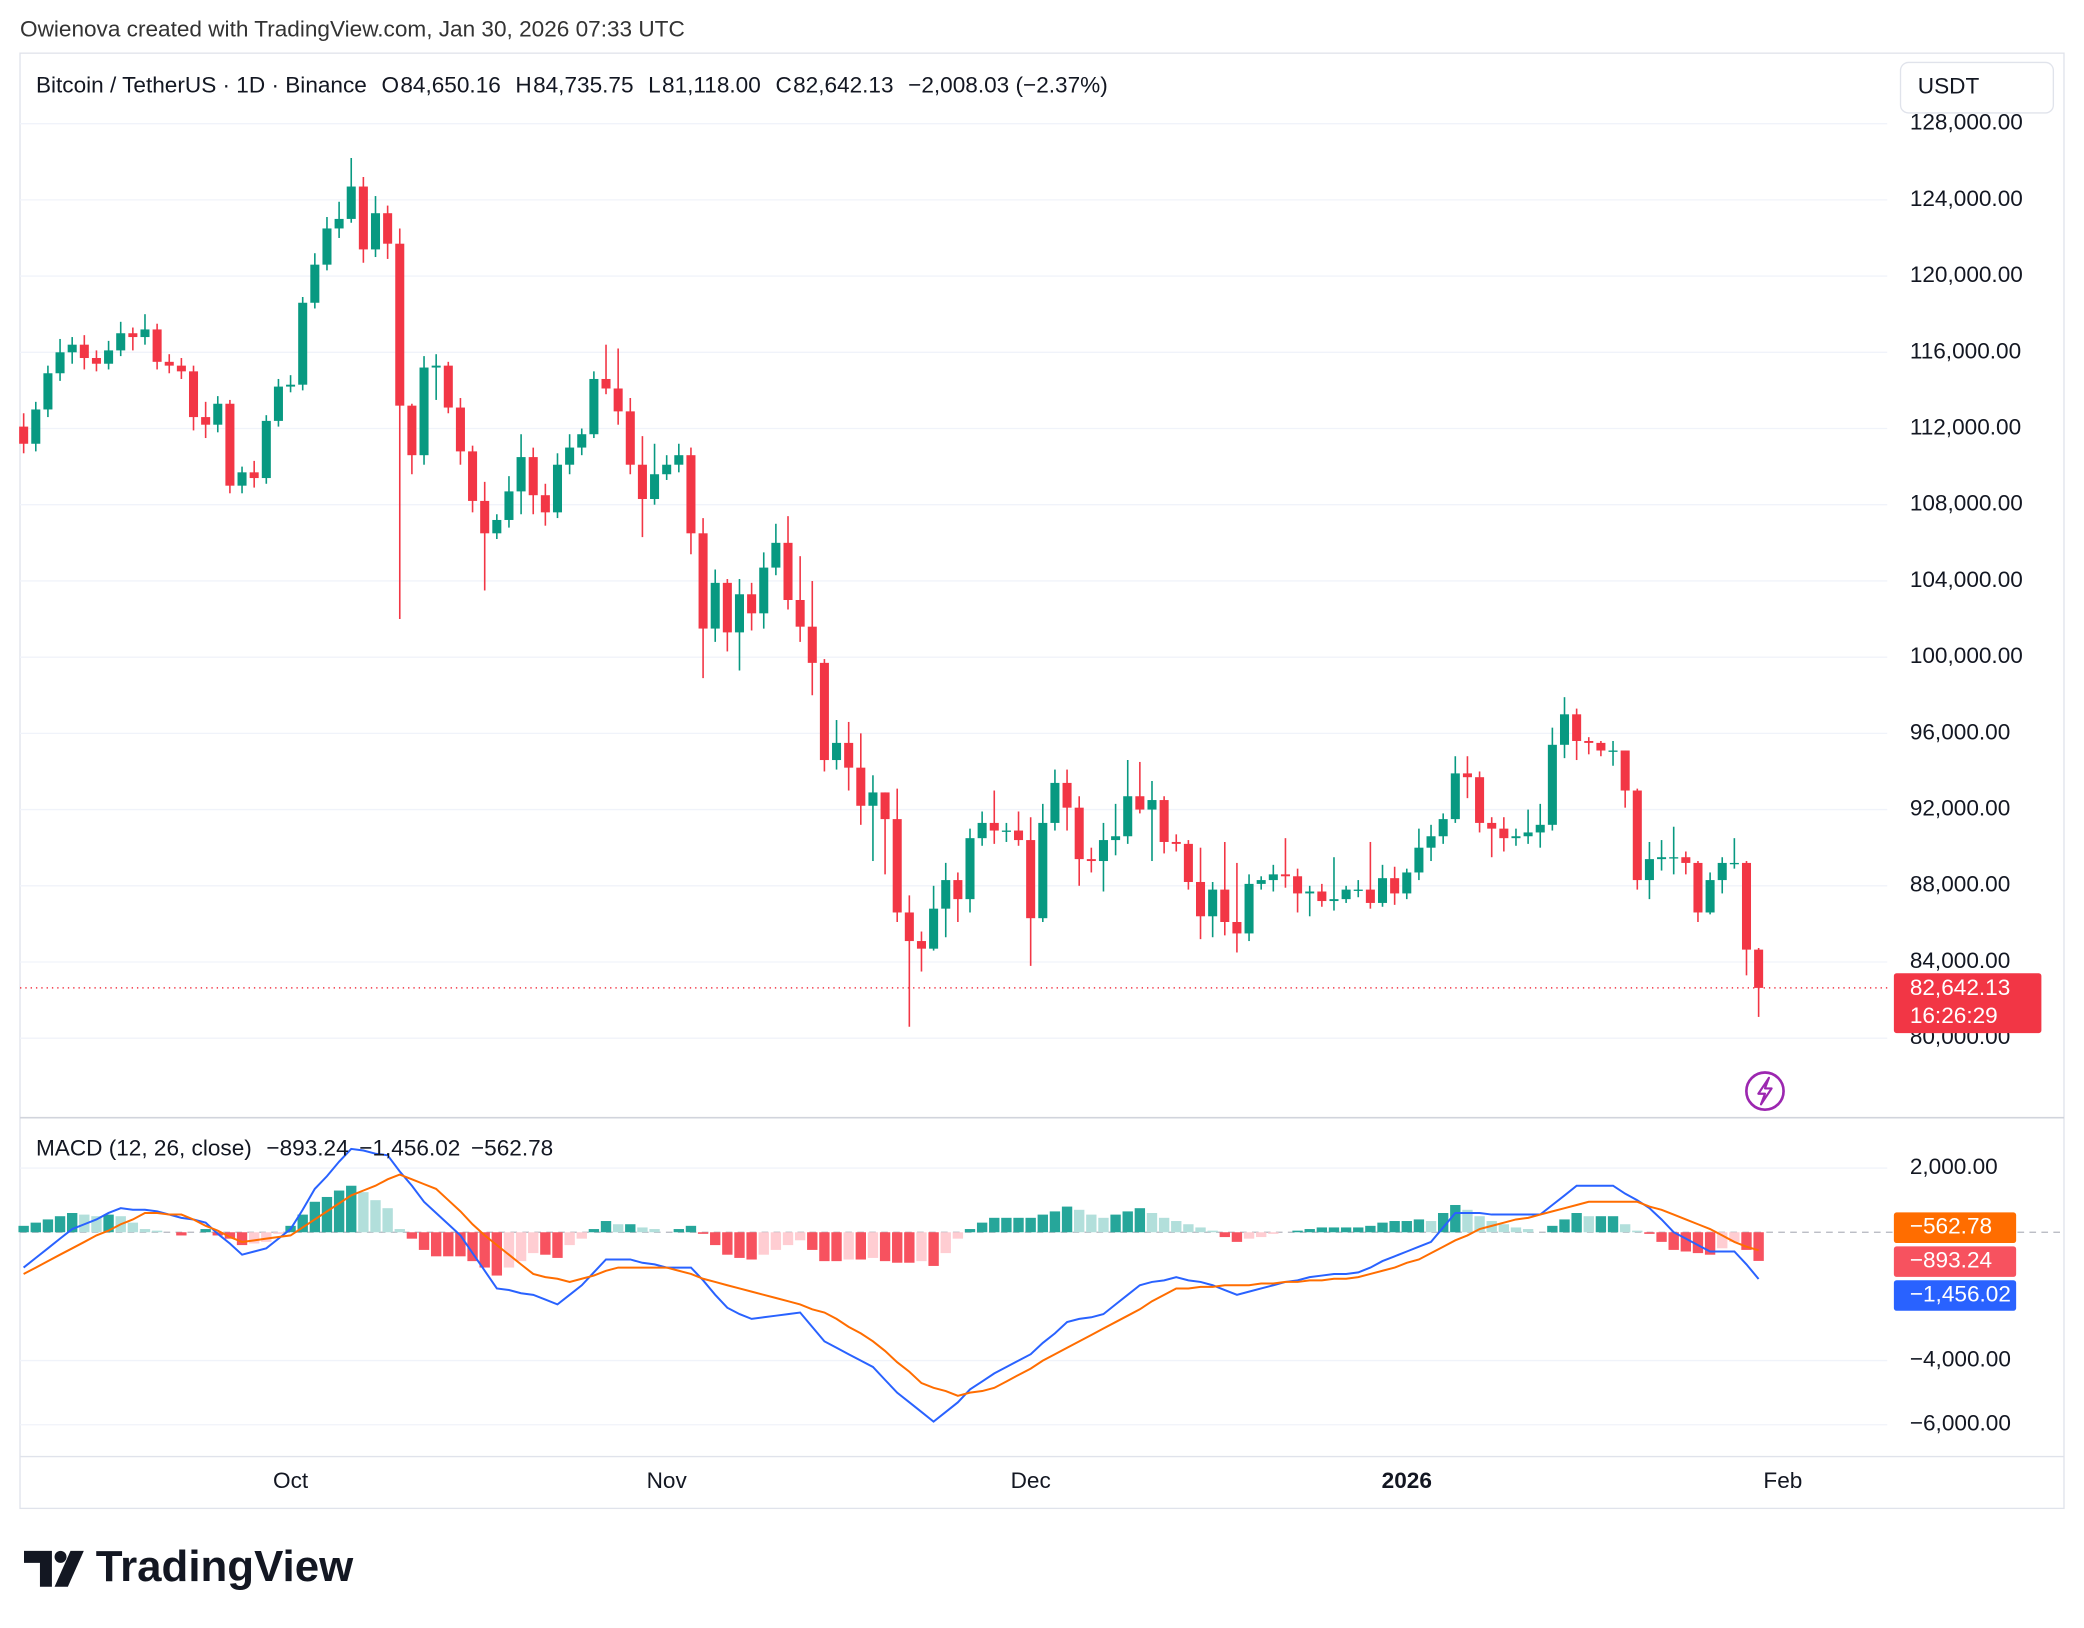 The height and width of the screenshot is (1628, 2084). Describe the element at coordinates (1782, 1480) in the screenshot. I see `x-tick-label: Feb` at that location.